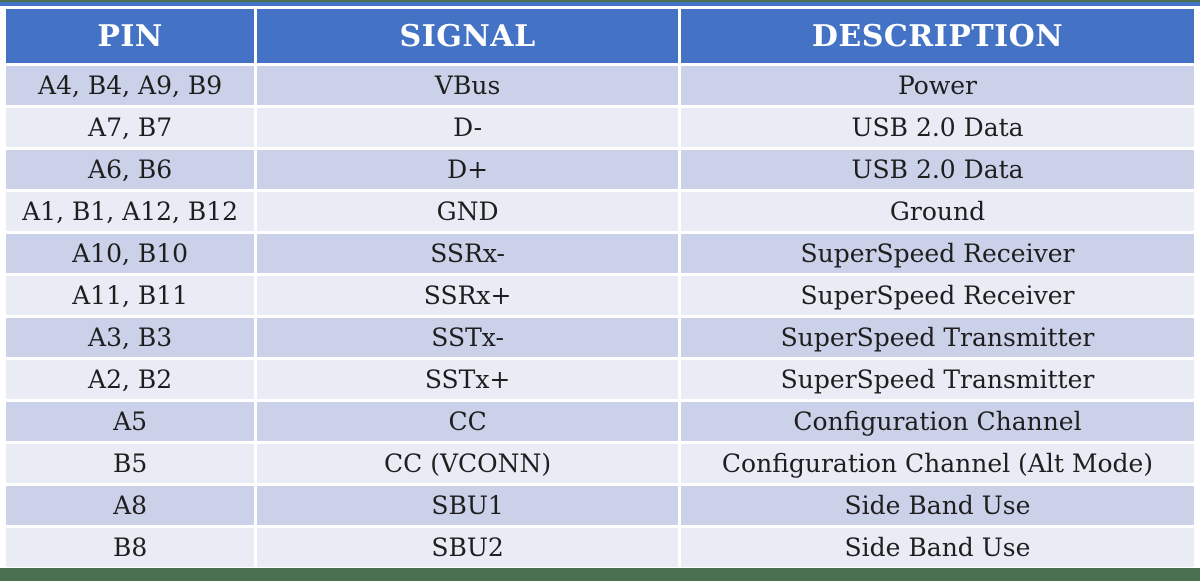  I want to click on cell-pin: A2, B2, so click(130, 379).